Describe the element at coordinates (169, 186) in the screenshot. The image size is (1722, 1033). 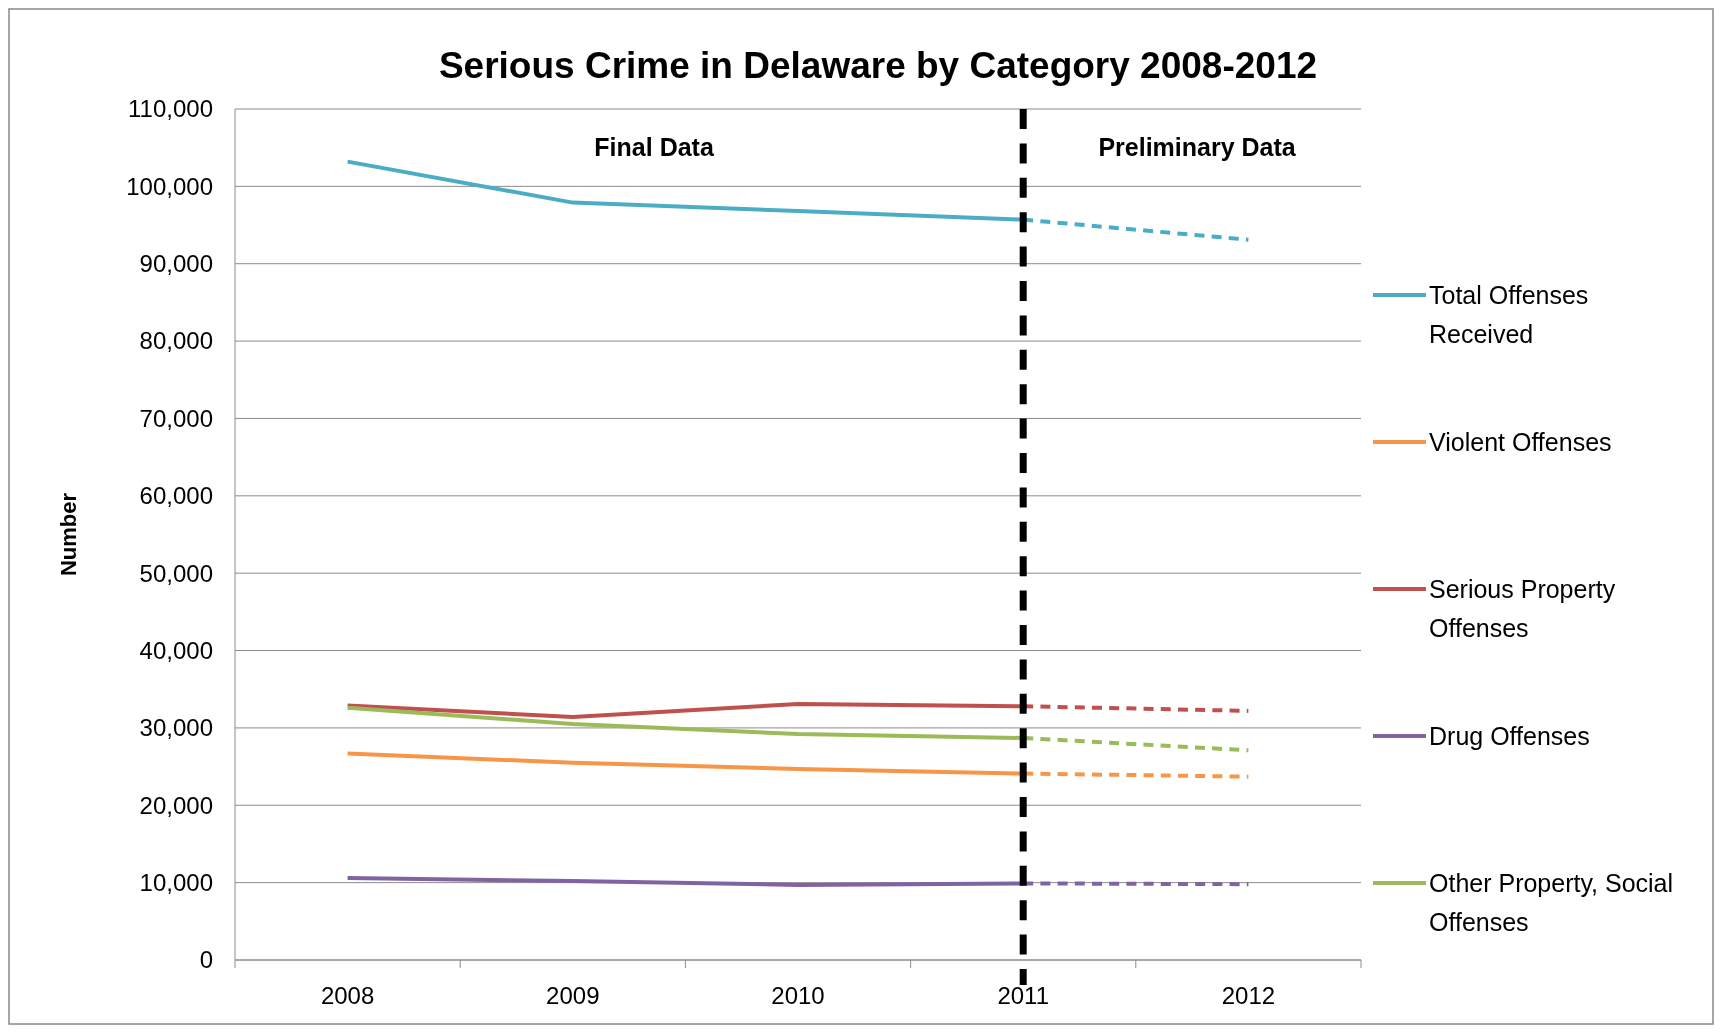
I see `y-tick-label: 100,000` at that location.